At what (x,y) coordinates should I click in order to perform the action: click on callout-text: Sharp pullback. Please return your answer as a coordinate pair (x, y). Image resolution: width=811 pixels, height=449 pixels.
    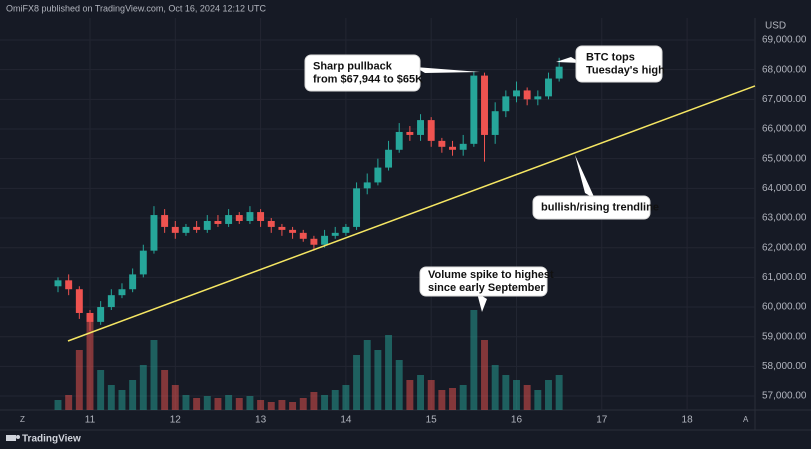
    Looking at the image, I should click on (353, 66).